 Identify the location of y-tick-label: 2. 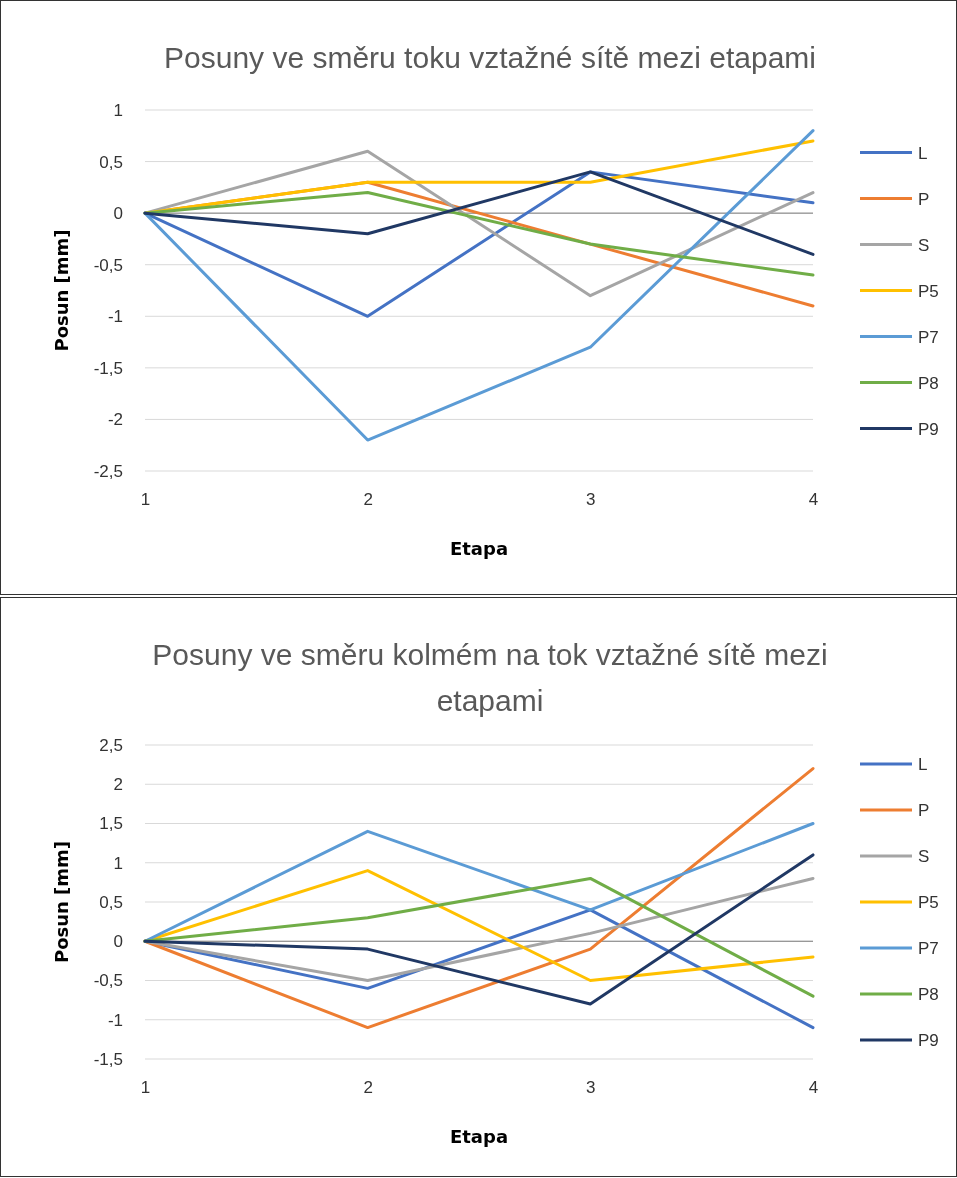
(118, 785).